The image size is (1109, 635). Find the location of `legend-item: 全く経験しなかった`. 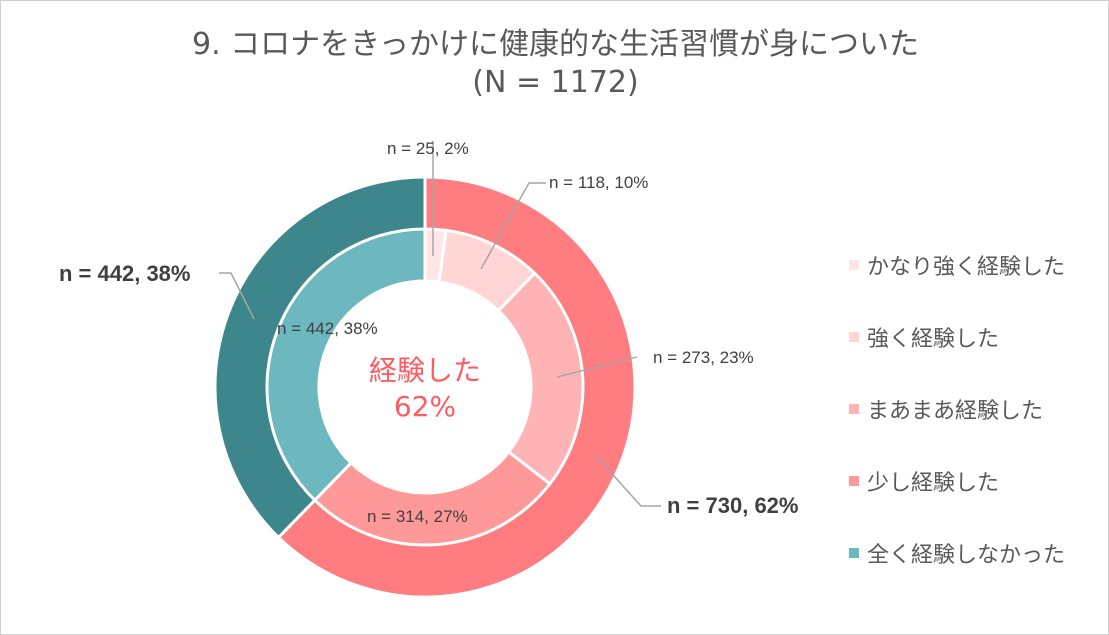

legend-item: 全く経験しなかった is located at coordinates (957, 553).